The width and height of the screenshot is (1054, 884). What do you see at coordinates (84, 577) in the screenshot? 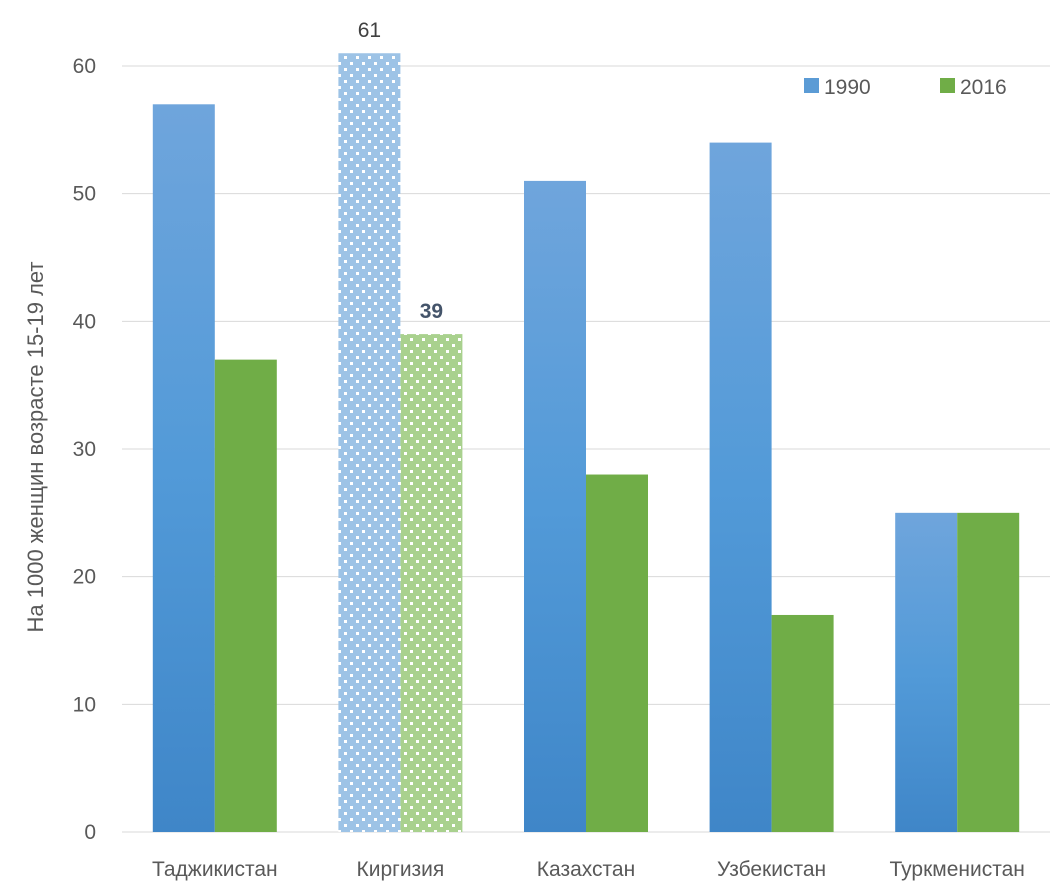
I see `y-tick-label: 20` at bounding box center [84, 577].